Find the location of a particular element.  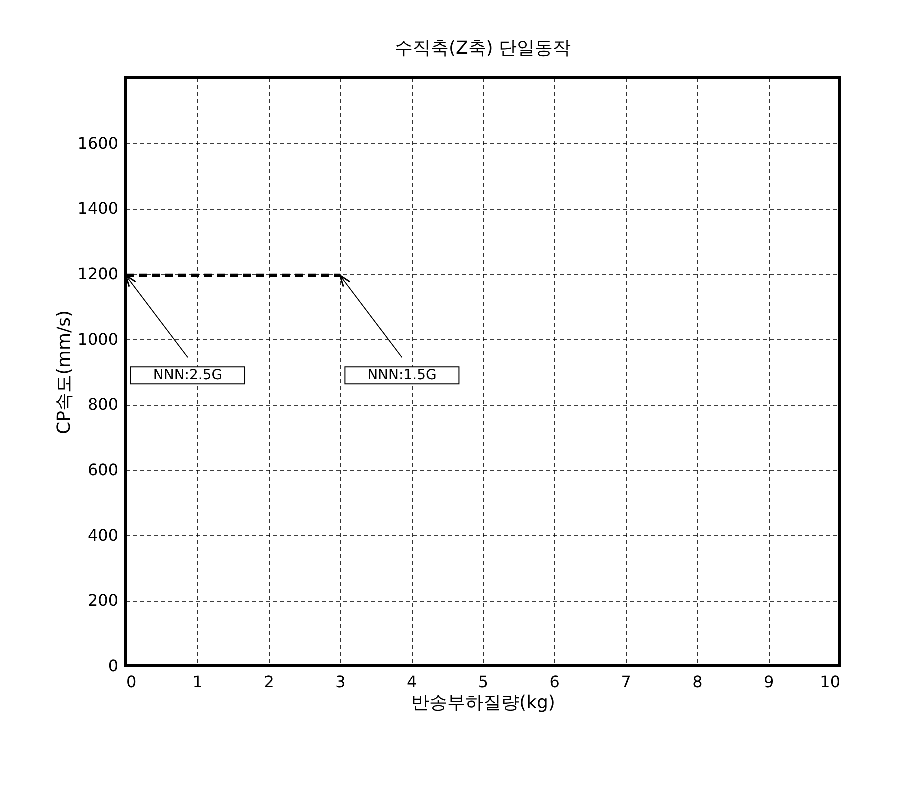

x-tick-label: 0 is located at coordinates (131, 682).